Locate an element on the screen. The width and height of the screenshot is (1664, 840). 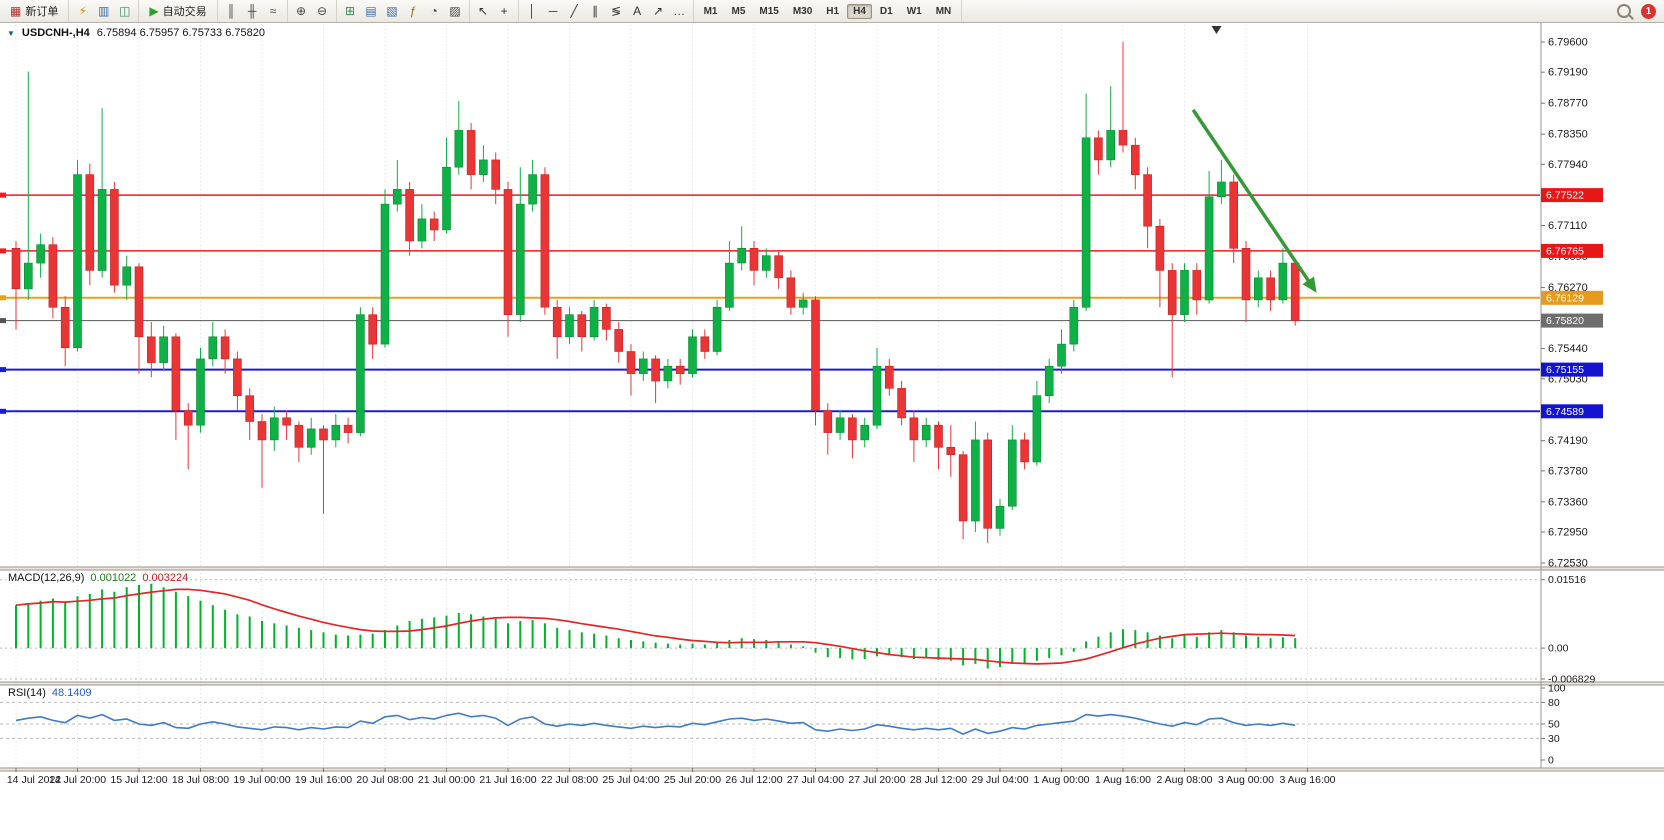
macd-signal-value: 0.003224 is located at coordinates (165, 578).